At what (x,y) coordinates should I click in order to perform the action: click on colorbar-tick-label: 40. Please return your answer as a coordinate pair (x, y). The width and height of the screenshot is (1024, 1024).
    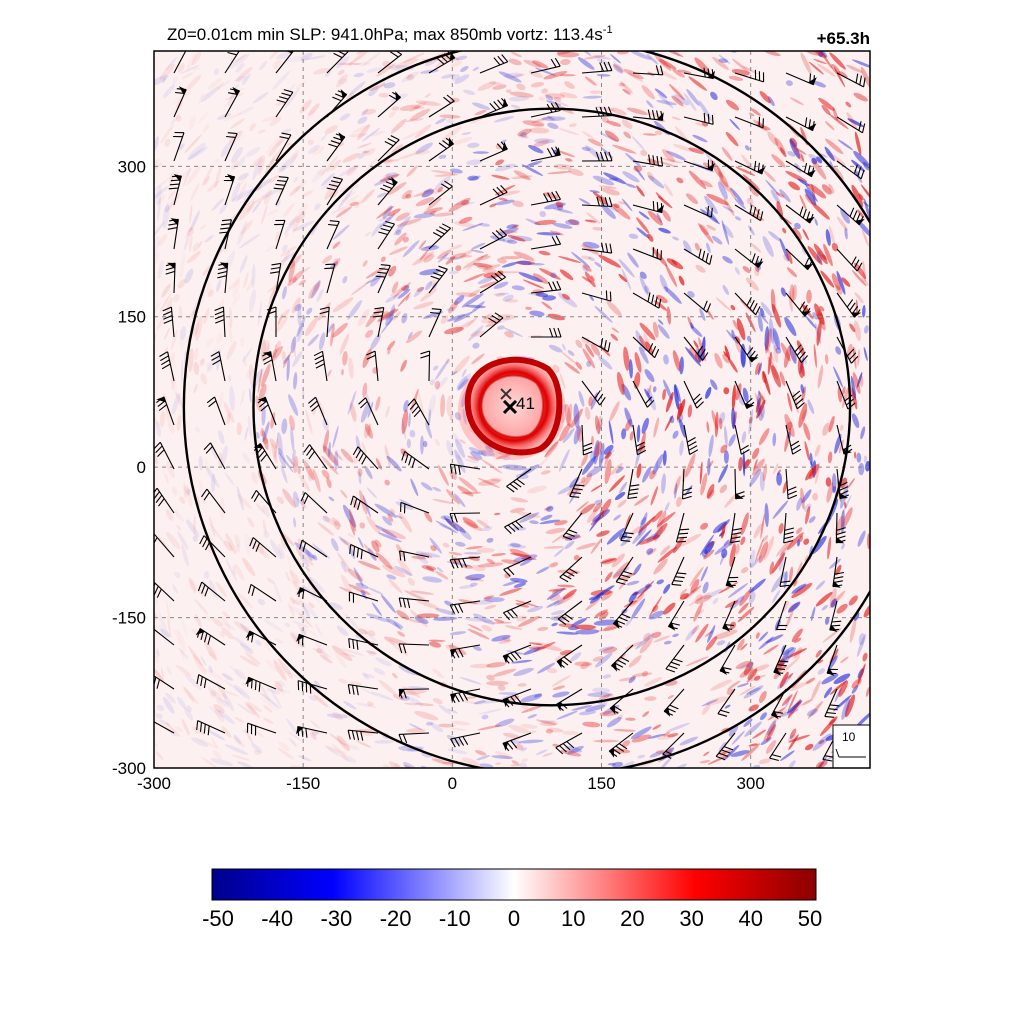
    Looking at the image, I should click on (751, 918).